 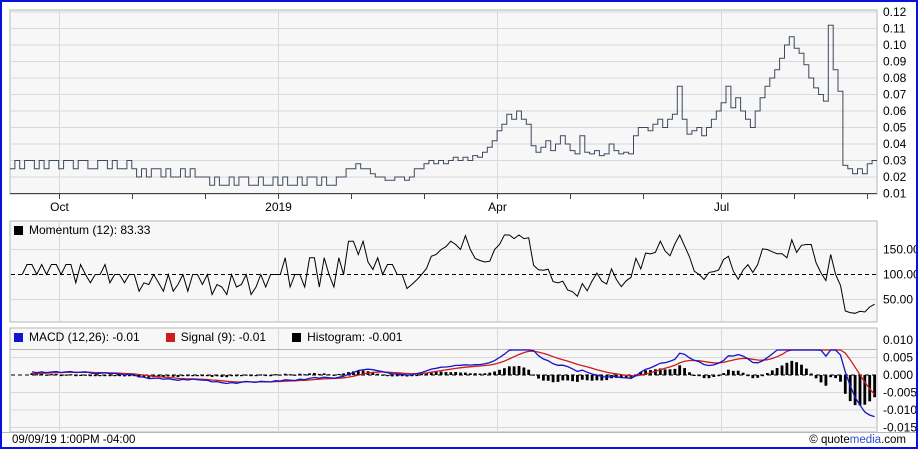 I want to click on credit-prefix: © quote, so click(x=829, y=440).